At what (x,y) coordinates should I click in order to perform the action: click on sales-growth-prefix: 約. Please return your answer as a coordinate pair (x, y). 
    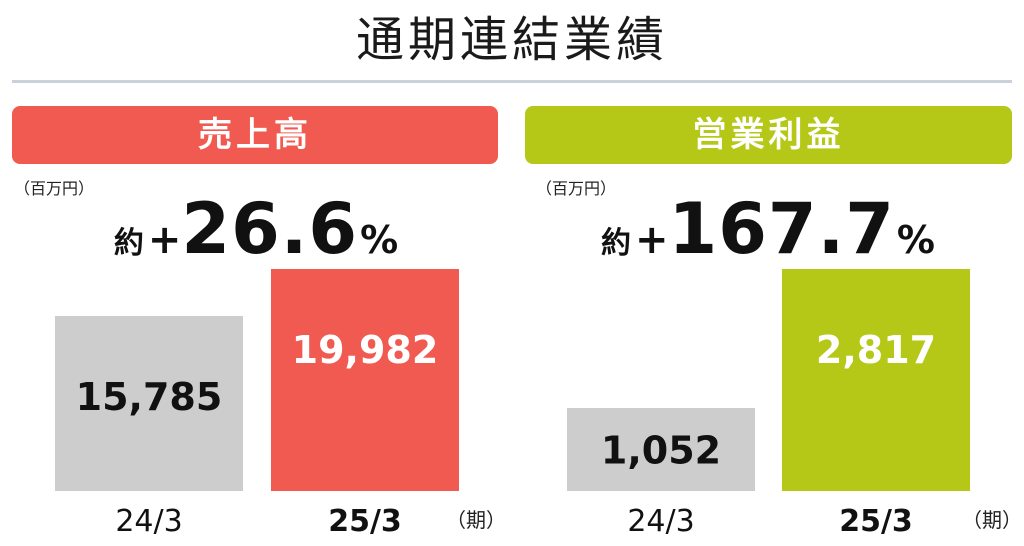
    Looking at the image, I should click on (128, 243).